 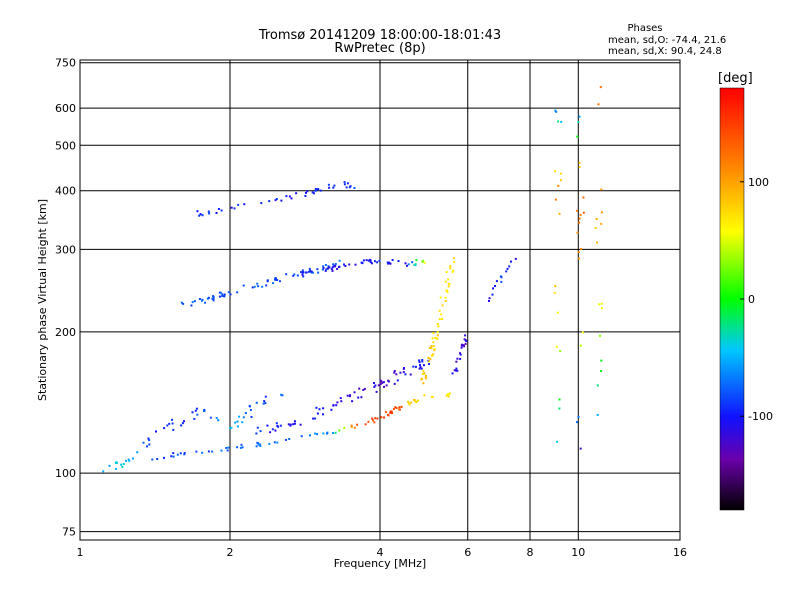 I want to click on y-axis-label: Stationary phase Virtual Height [km], so click(x=42, y=300).